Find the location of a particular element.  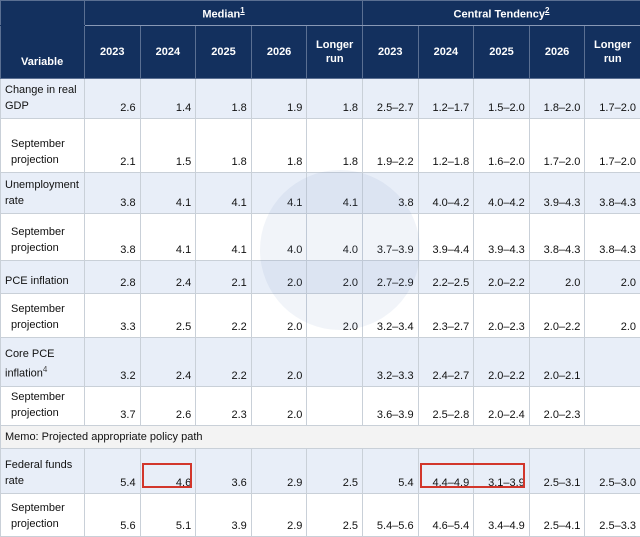

variable-label: PCE inflation is located at coordinates (43, 277).